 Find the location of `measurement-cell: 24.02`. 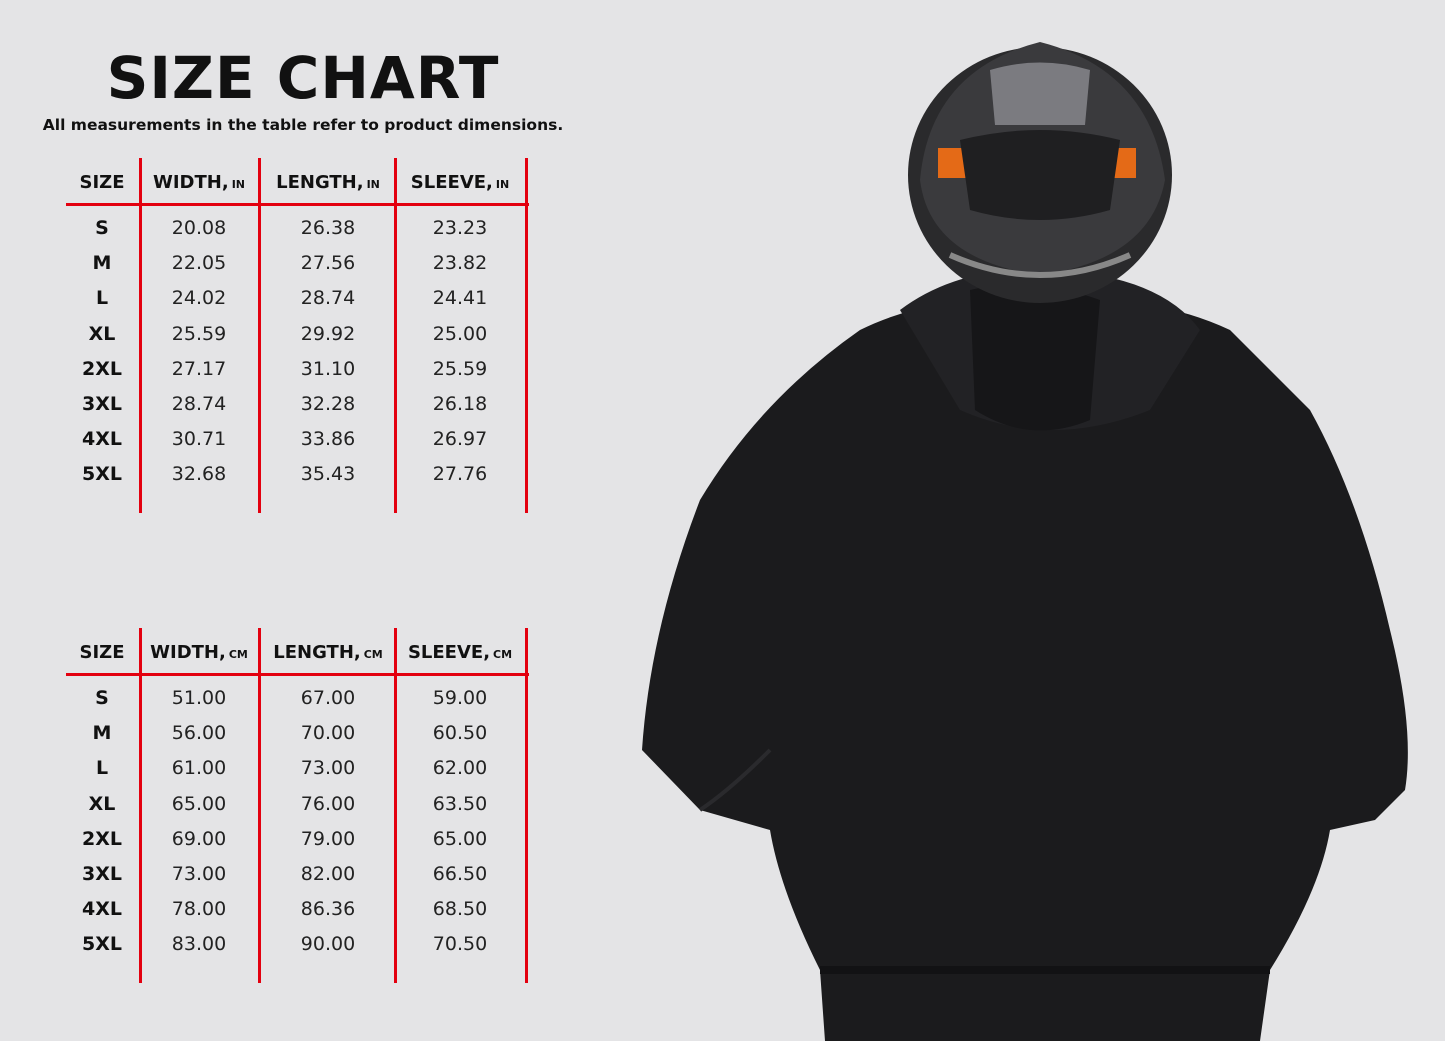

measurement-cell: 24.02 is located at coordinates (199, 298).